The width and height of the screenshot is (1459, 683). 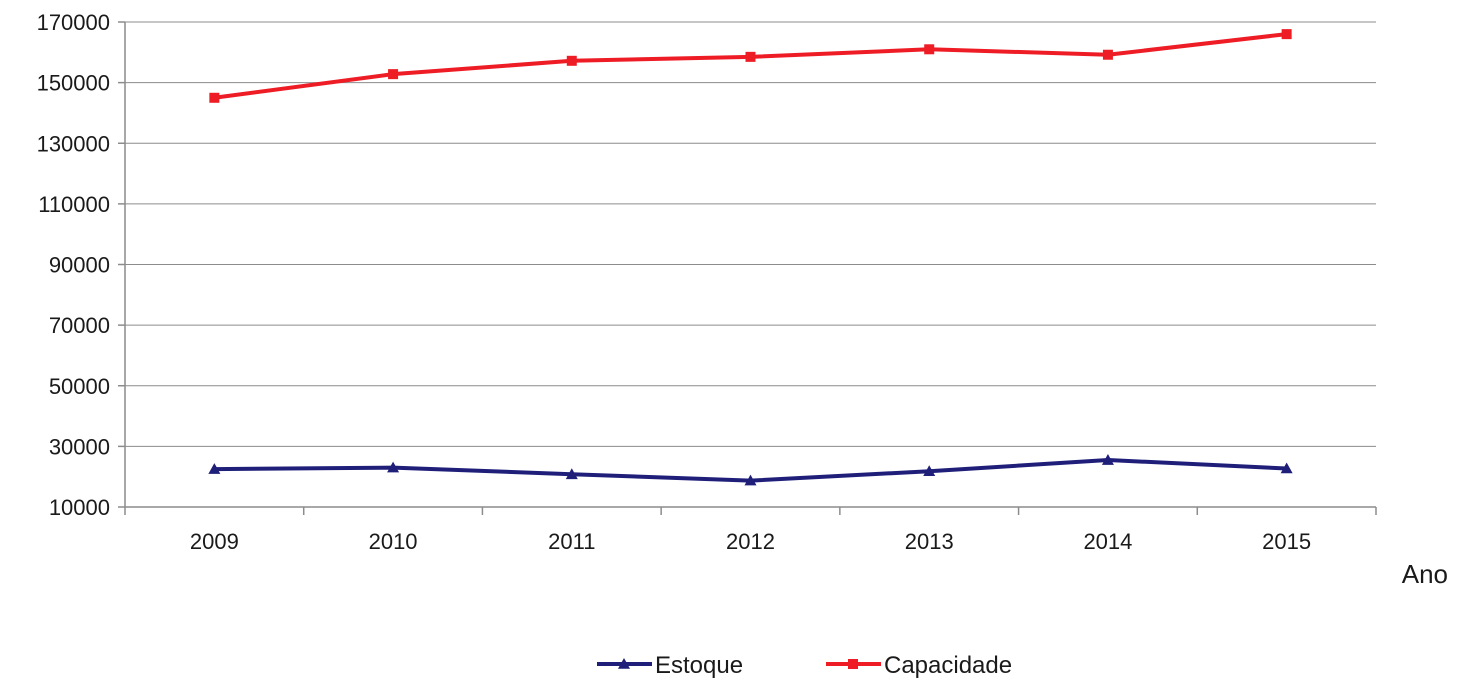 What do you see at coordinates (571, 541) in the screenshot?
I see `x-tick-label: 2011` at bounding box center [571, 541].